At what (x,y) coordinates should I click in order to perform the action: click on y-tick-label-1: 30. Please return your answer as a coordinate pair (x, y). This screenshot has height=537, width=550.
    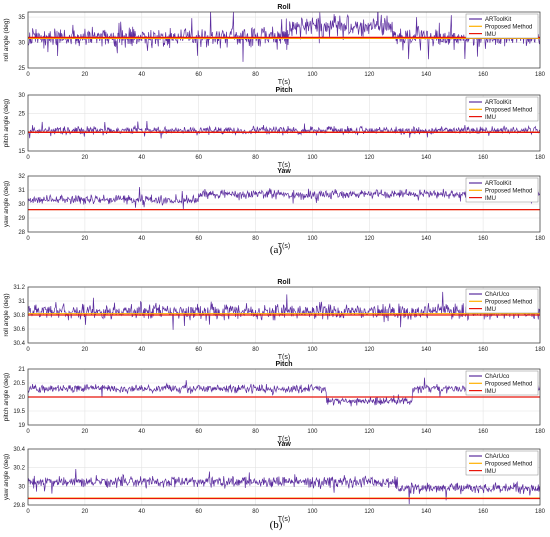
    Looking at the image, I should click on (21, 487).